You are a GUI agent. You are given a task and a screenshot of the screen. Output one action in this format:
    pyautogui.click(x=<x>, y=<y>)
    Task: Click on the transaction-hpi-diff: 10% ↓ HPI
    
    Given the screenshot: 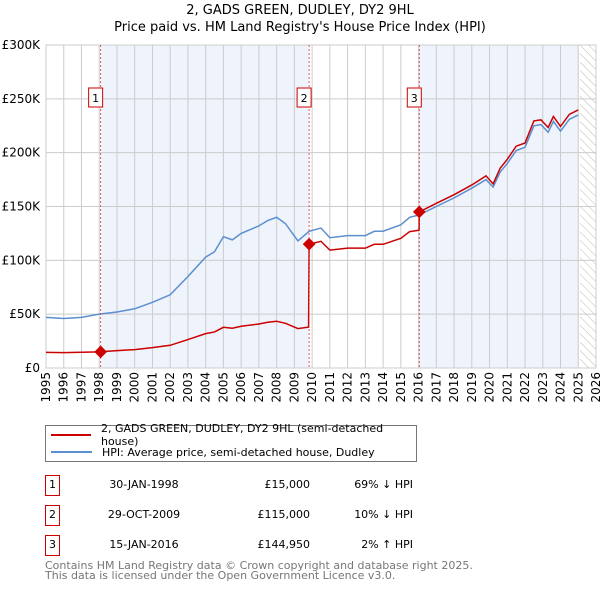 What is the action you would take?
    pyautogui.click(x=383, y=514)
    